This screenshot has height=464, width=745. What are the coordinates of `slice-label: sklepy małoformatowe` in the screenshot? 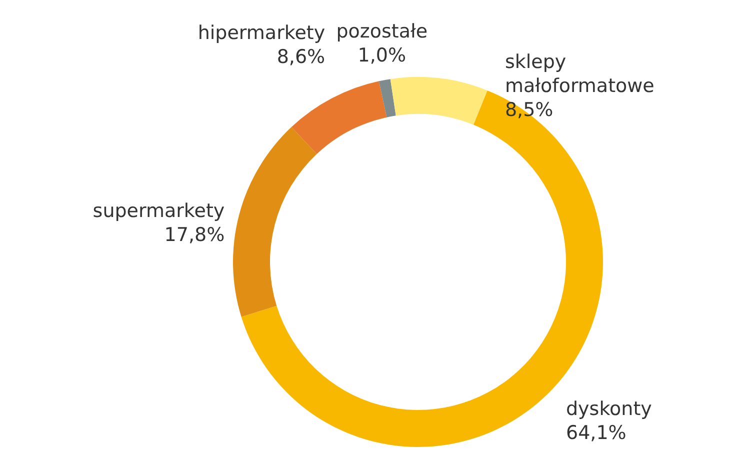 It's located at (579, 74).